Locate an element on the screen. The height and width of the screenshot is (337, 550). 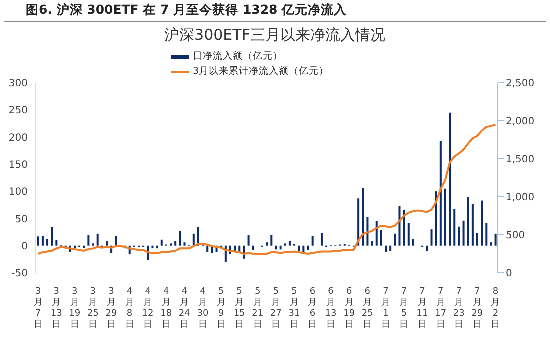
x-tick-label: 5月27日 is located at coordinates (276, 308).